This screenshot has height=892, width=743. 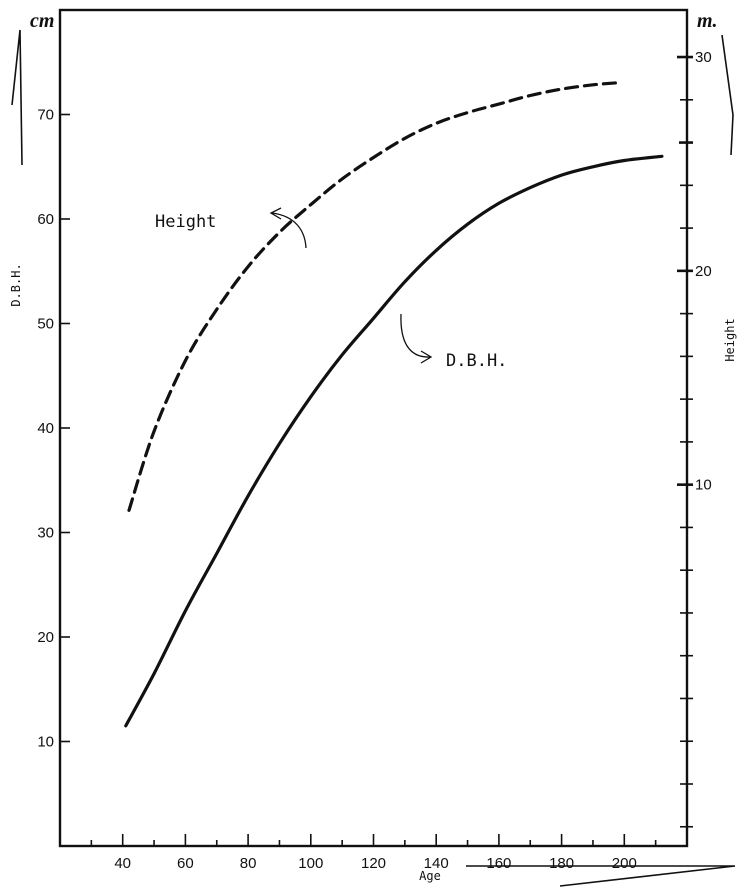 I want to click on left-tick-label: 40, so click(x=45, y=428).